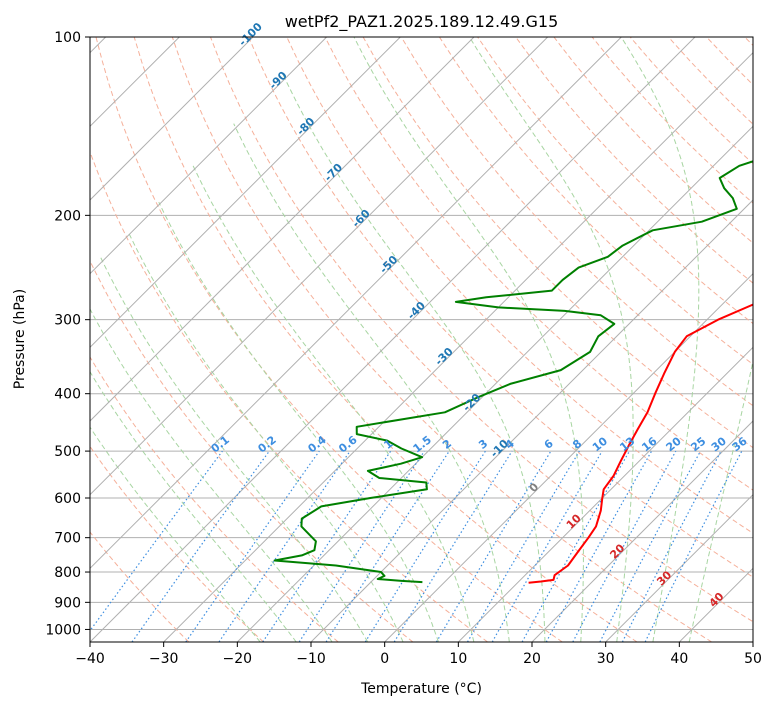 The height and width of the screenshot is (708, 775). I want to click on y-tick-label: 400, so click(67, 395).